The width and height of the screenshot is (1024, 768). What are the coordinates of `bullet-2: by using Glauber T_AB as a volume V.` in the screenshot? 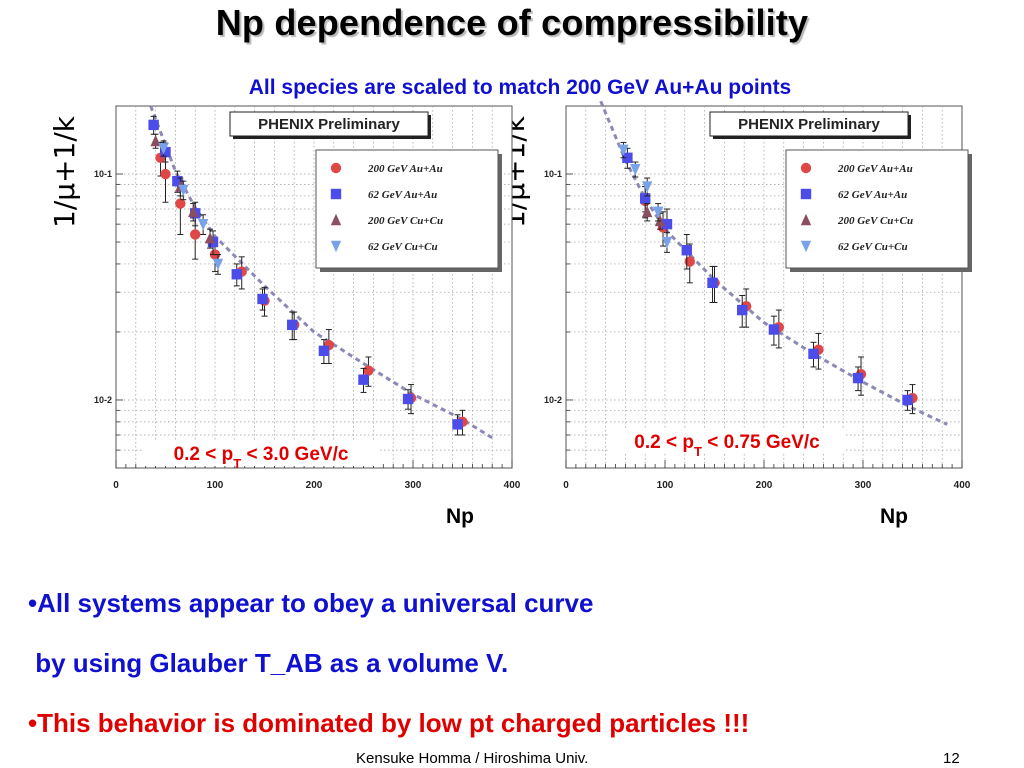 It's located at (268, 663).